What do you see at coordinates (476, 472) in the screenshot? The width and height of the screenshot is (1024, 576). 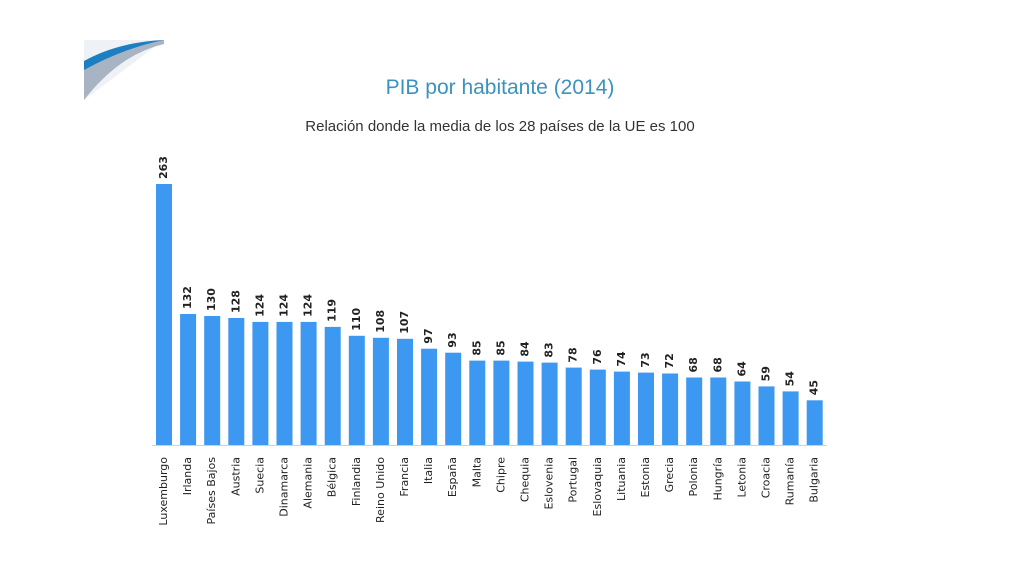 I see `category-label: Malta` at bounding box center [476, 472].